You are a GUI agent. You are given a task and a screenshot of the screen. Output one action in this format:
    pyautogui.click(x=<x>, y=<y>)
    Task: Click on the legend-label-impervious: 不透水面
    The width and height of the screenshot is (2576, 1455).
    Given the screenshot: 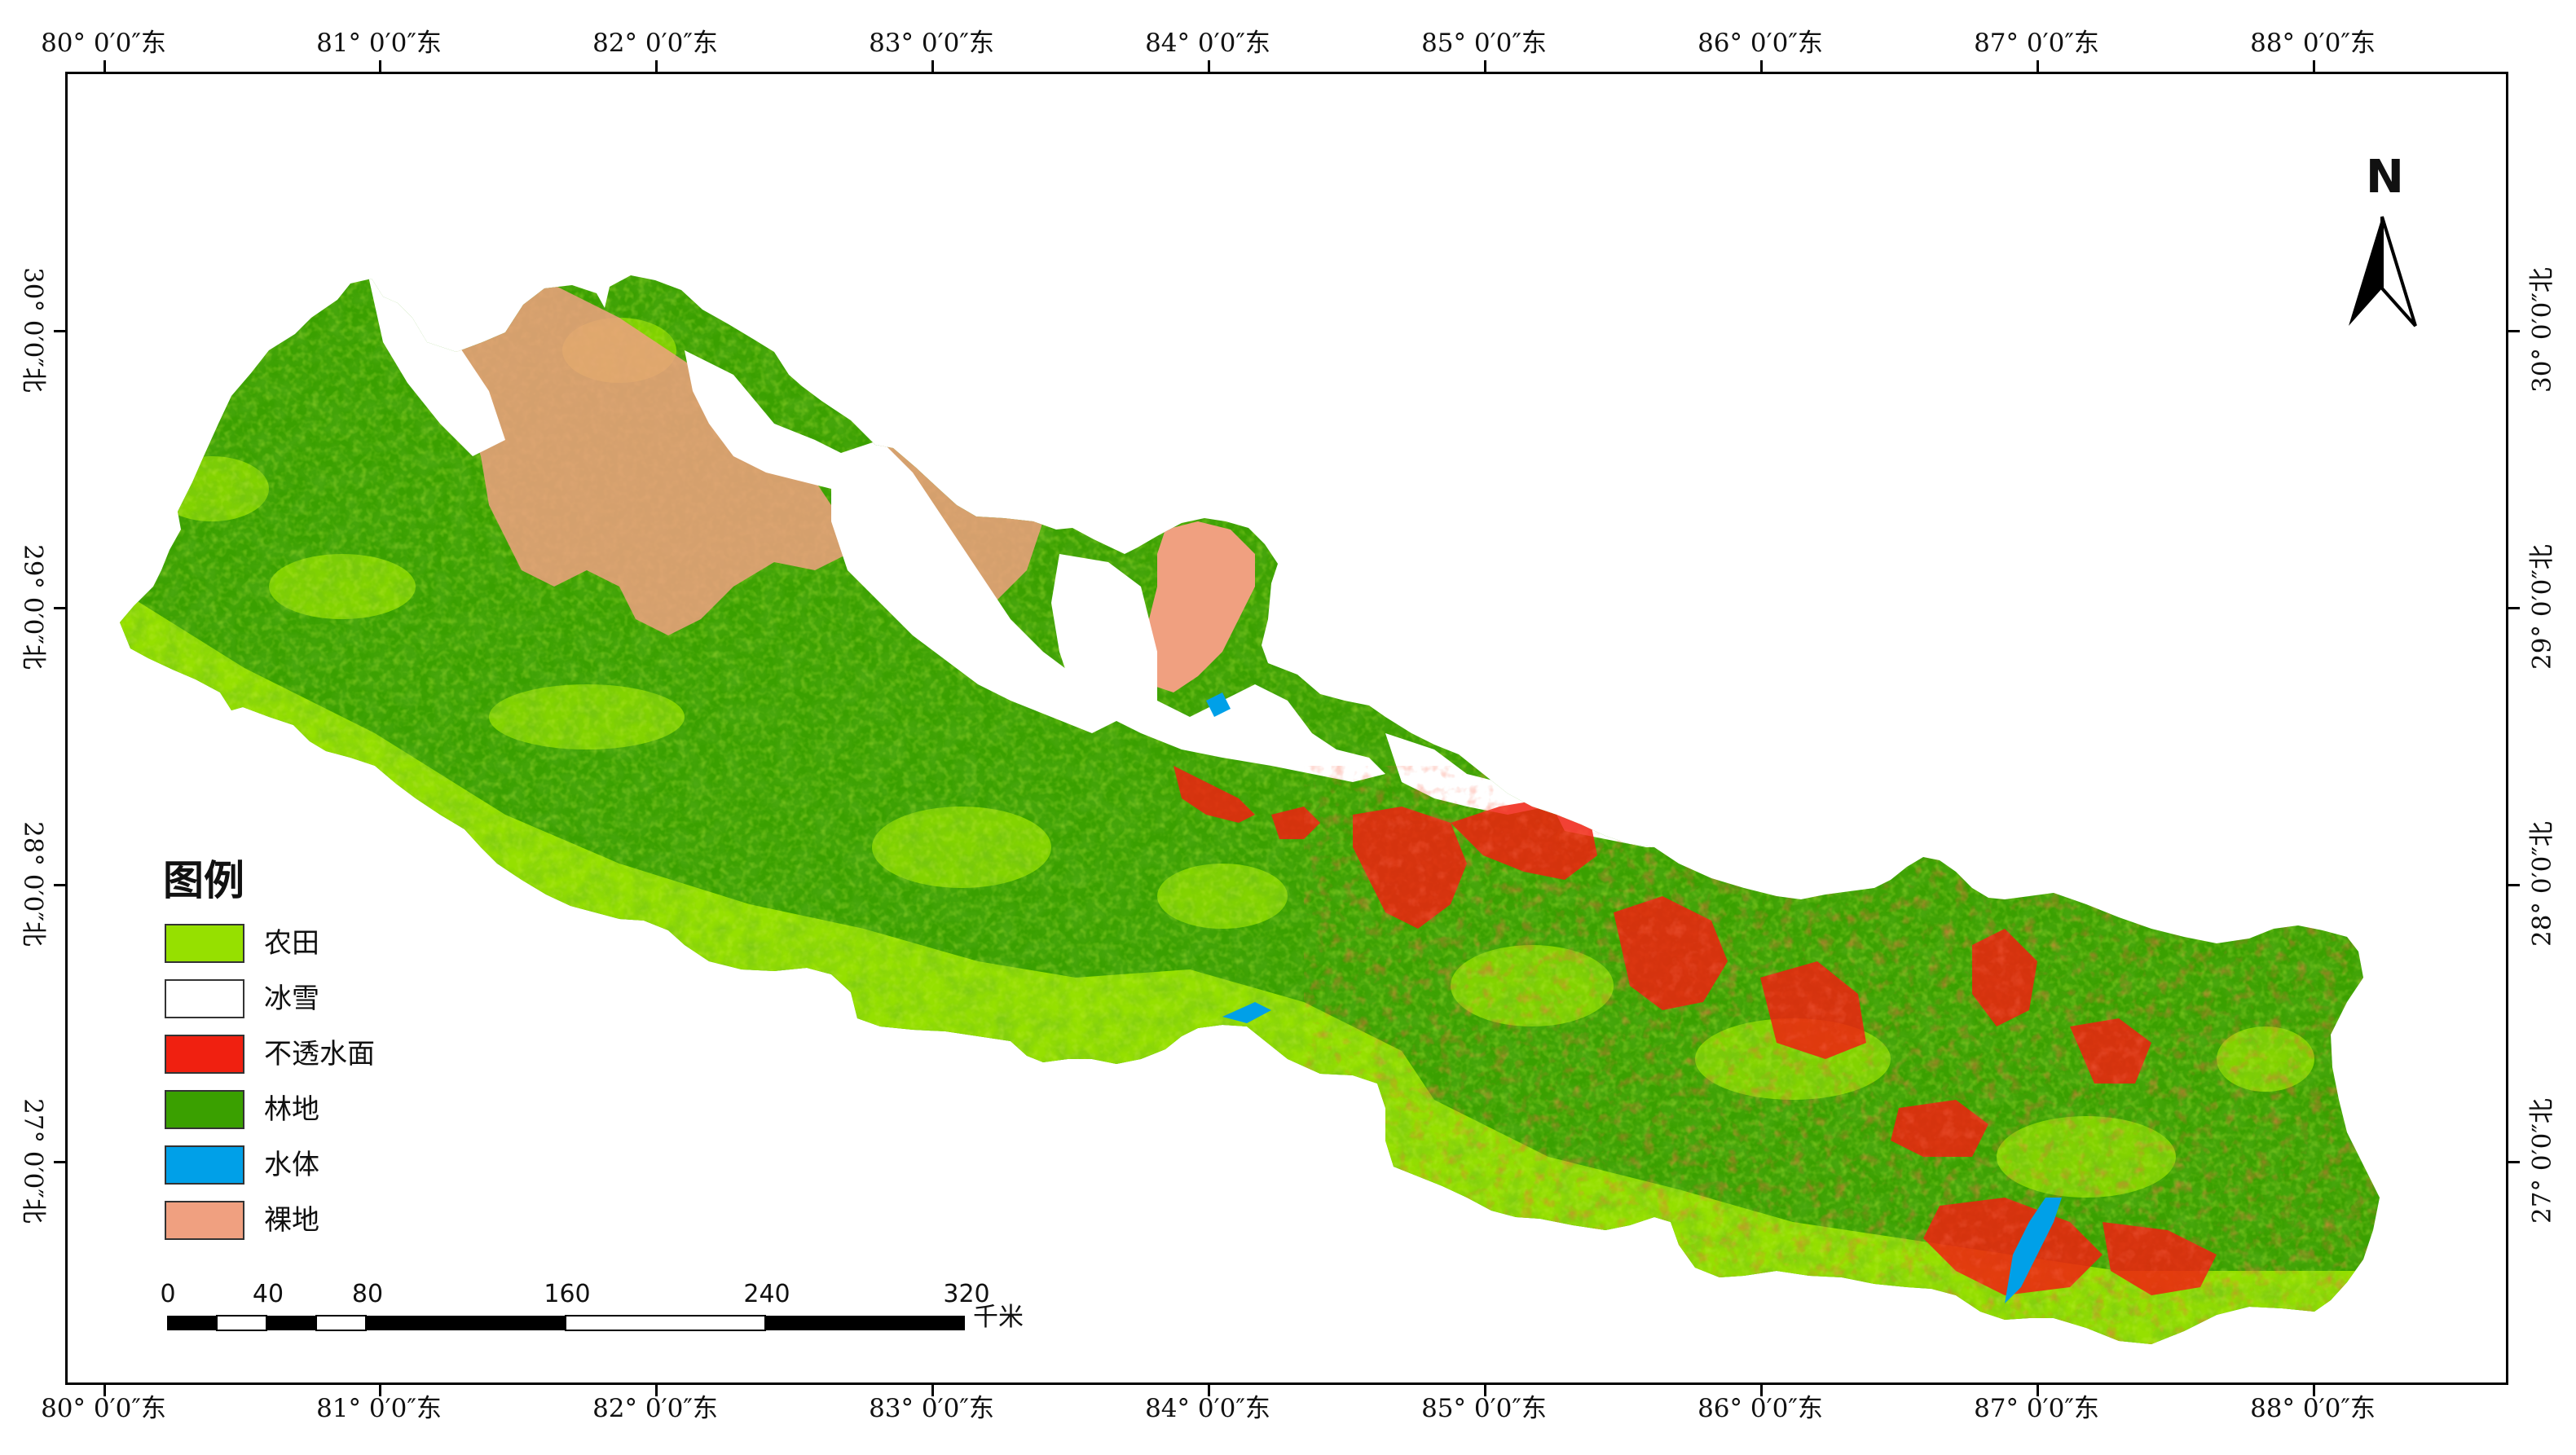 What is the action you would take?
    pyautogui.click(x=319, y=1054)
    